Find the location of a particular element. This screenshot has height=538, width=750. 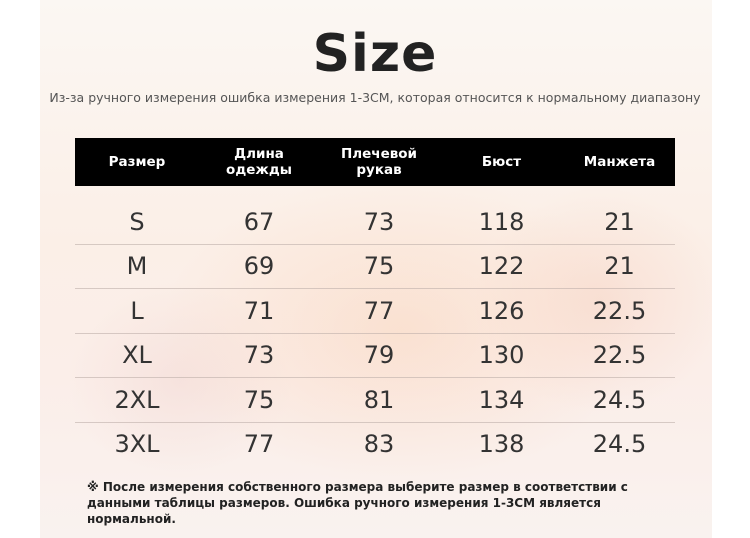

cell-size: 3XL is located at coordinates (137, 444).